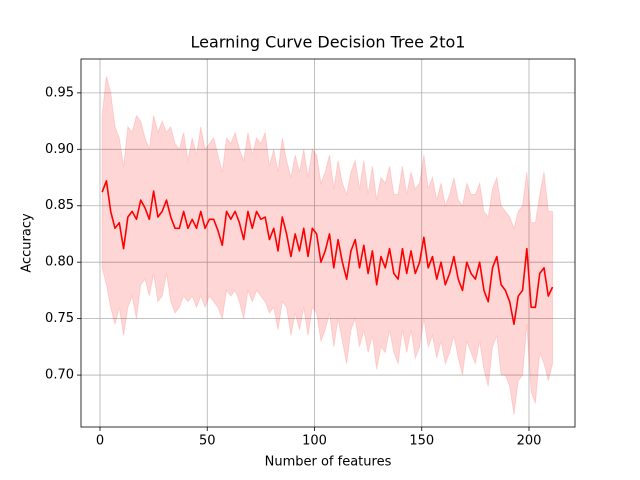  What do you see at coordinates (59, 149) in the screenshot?
I see `y-tick-label: 0.90` at bounding box center [59, 149].